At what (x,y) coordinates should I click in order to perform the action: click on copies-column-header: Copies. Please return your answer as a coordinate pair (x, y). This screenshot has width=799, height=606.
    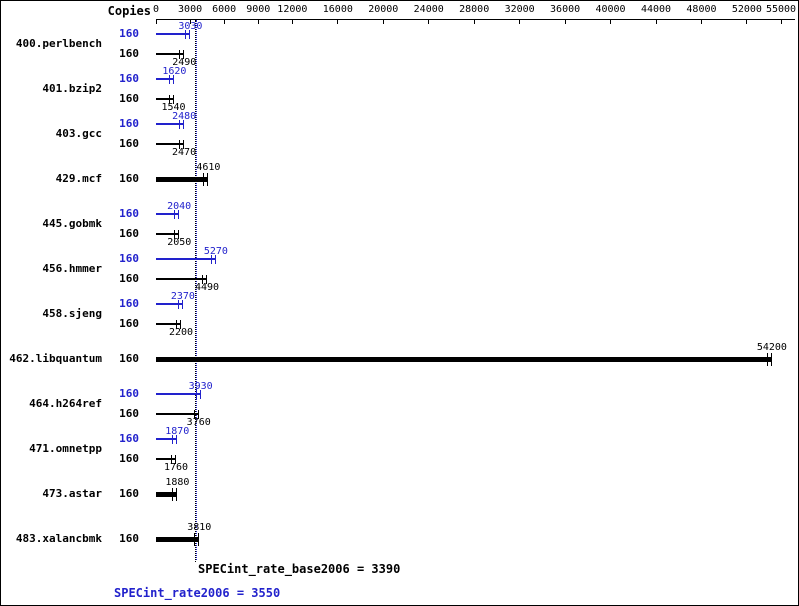
    Looking at the image, I should click on (129, 11).